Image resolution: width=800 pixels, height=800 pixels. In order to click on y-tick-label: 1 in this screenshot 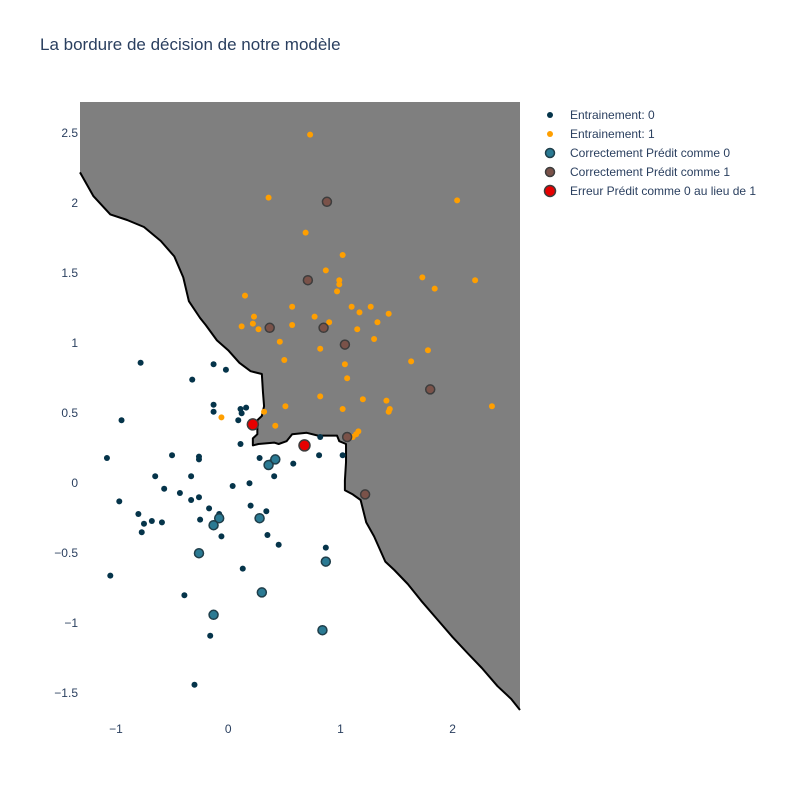, I will do `click(74, 343)`.